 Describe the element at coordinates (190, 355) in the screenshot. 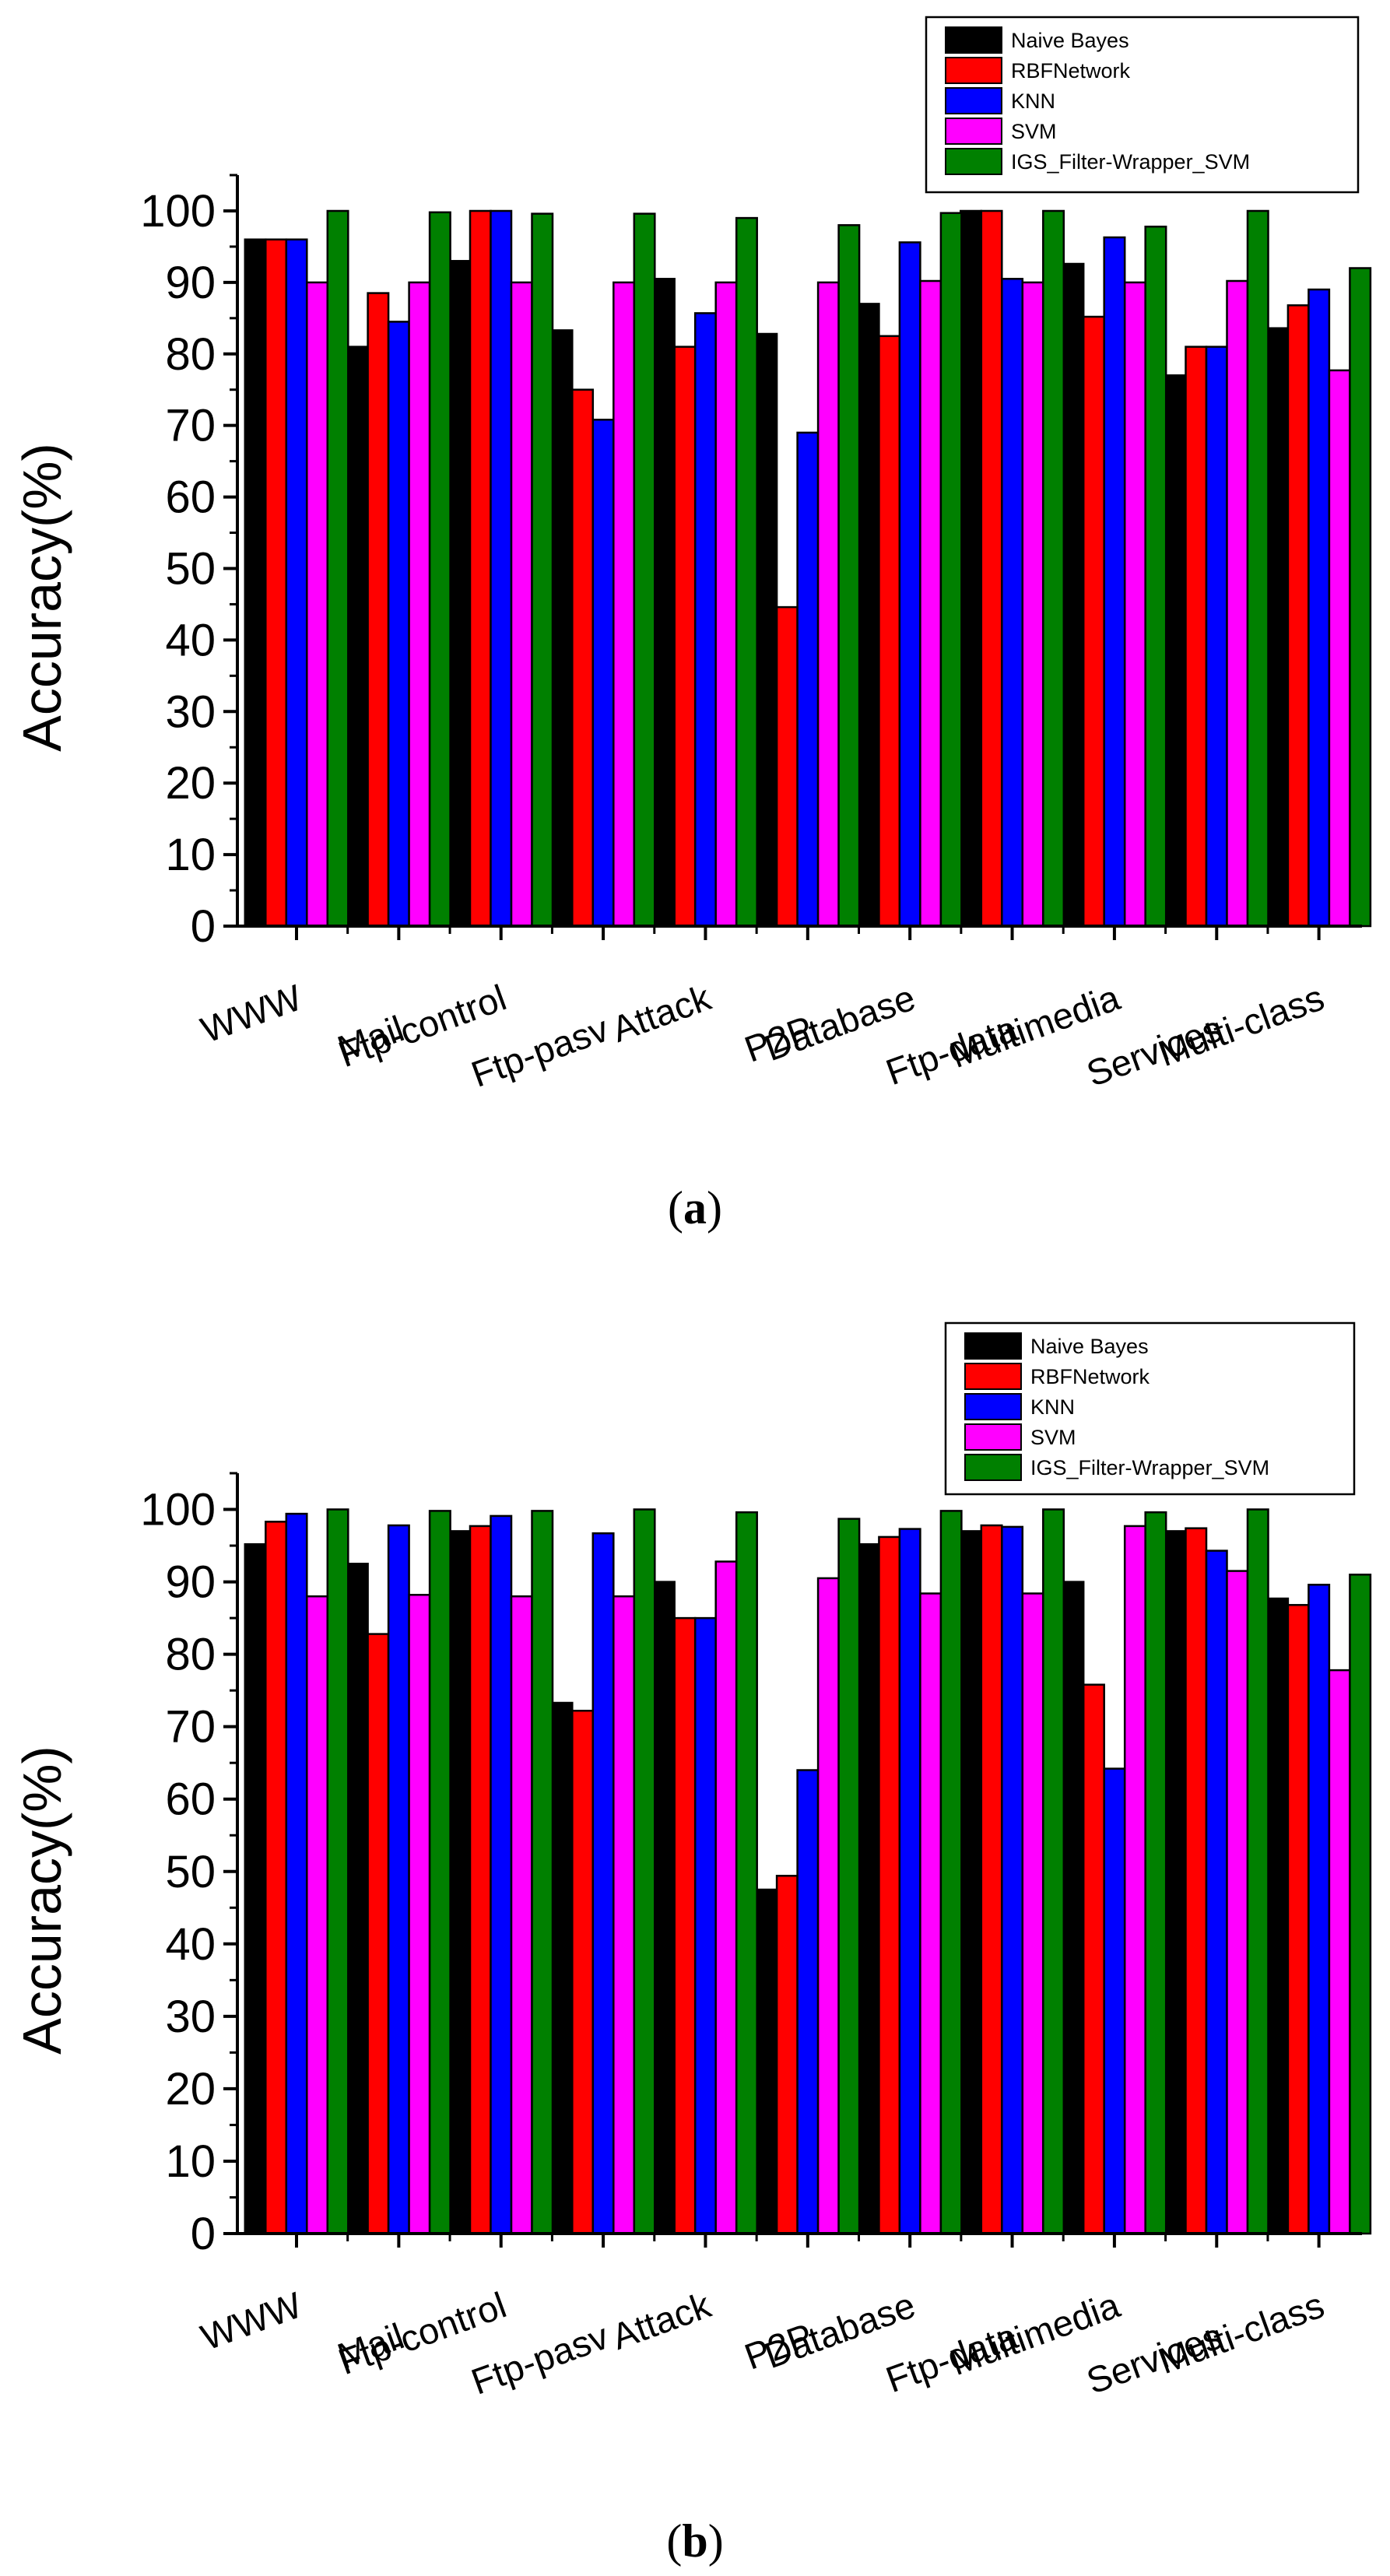

I see `y-tick-label: 80` at that location.